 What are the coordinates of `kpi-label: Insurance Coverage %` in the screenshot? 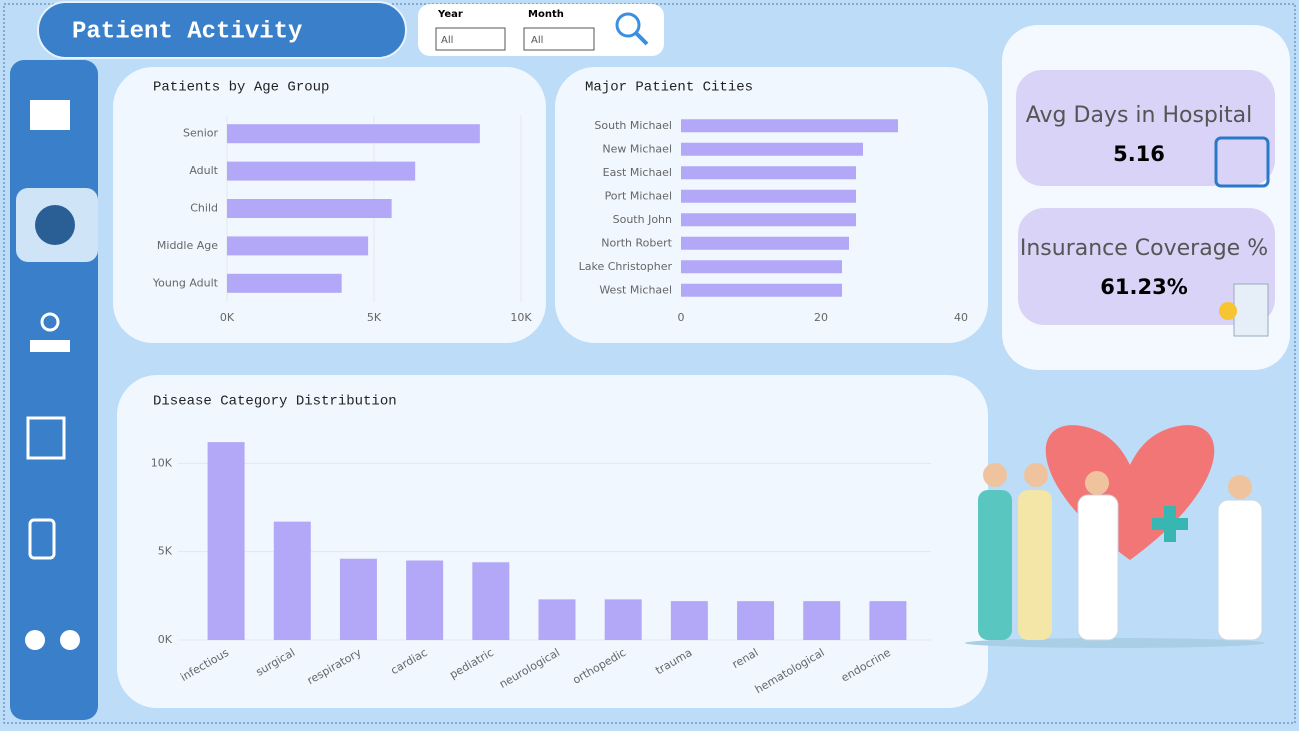 It's located at (1144, 248).